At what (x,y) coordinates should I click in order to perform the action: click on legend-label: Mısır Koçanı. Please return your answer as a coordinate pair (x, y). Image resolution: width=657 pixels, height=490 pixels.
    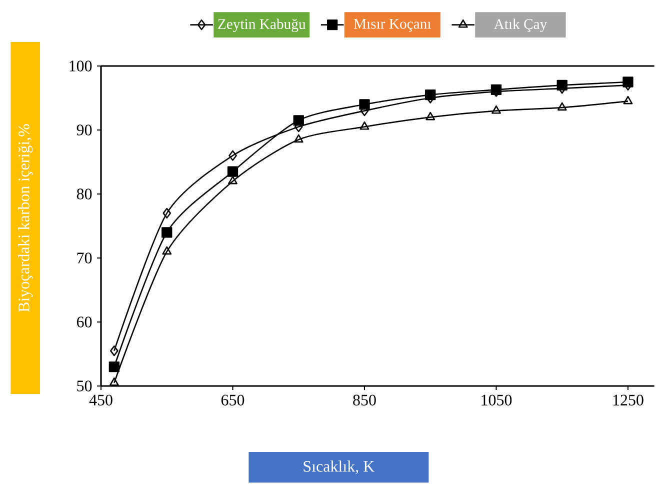
    Looking at the image, I should click on (392, 25).